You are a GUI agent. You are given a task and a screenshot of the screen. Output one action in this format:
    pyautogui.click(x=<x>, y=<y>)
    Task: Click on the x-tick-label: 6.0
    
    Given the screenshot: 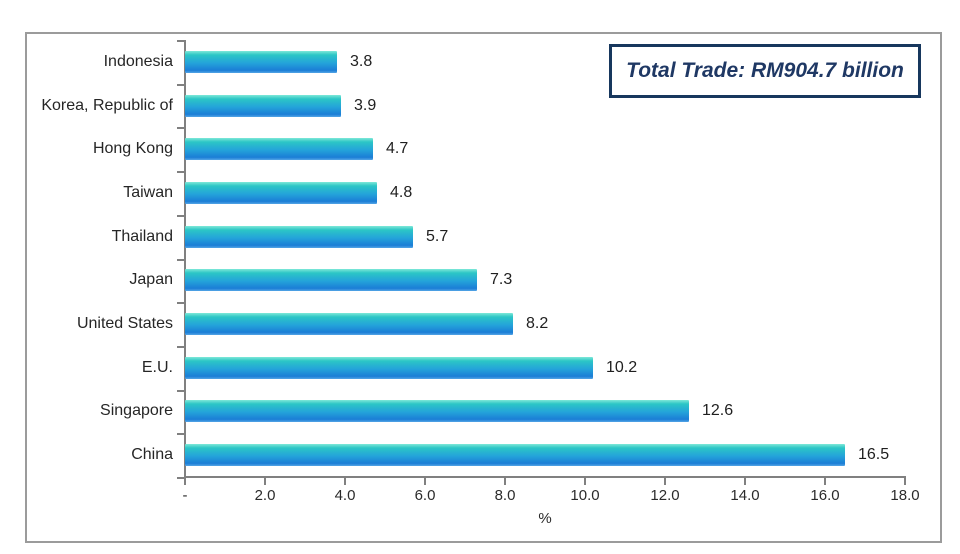 What is the action you would take?
    pyautogui.click(x=425, y=495)
    